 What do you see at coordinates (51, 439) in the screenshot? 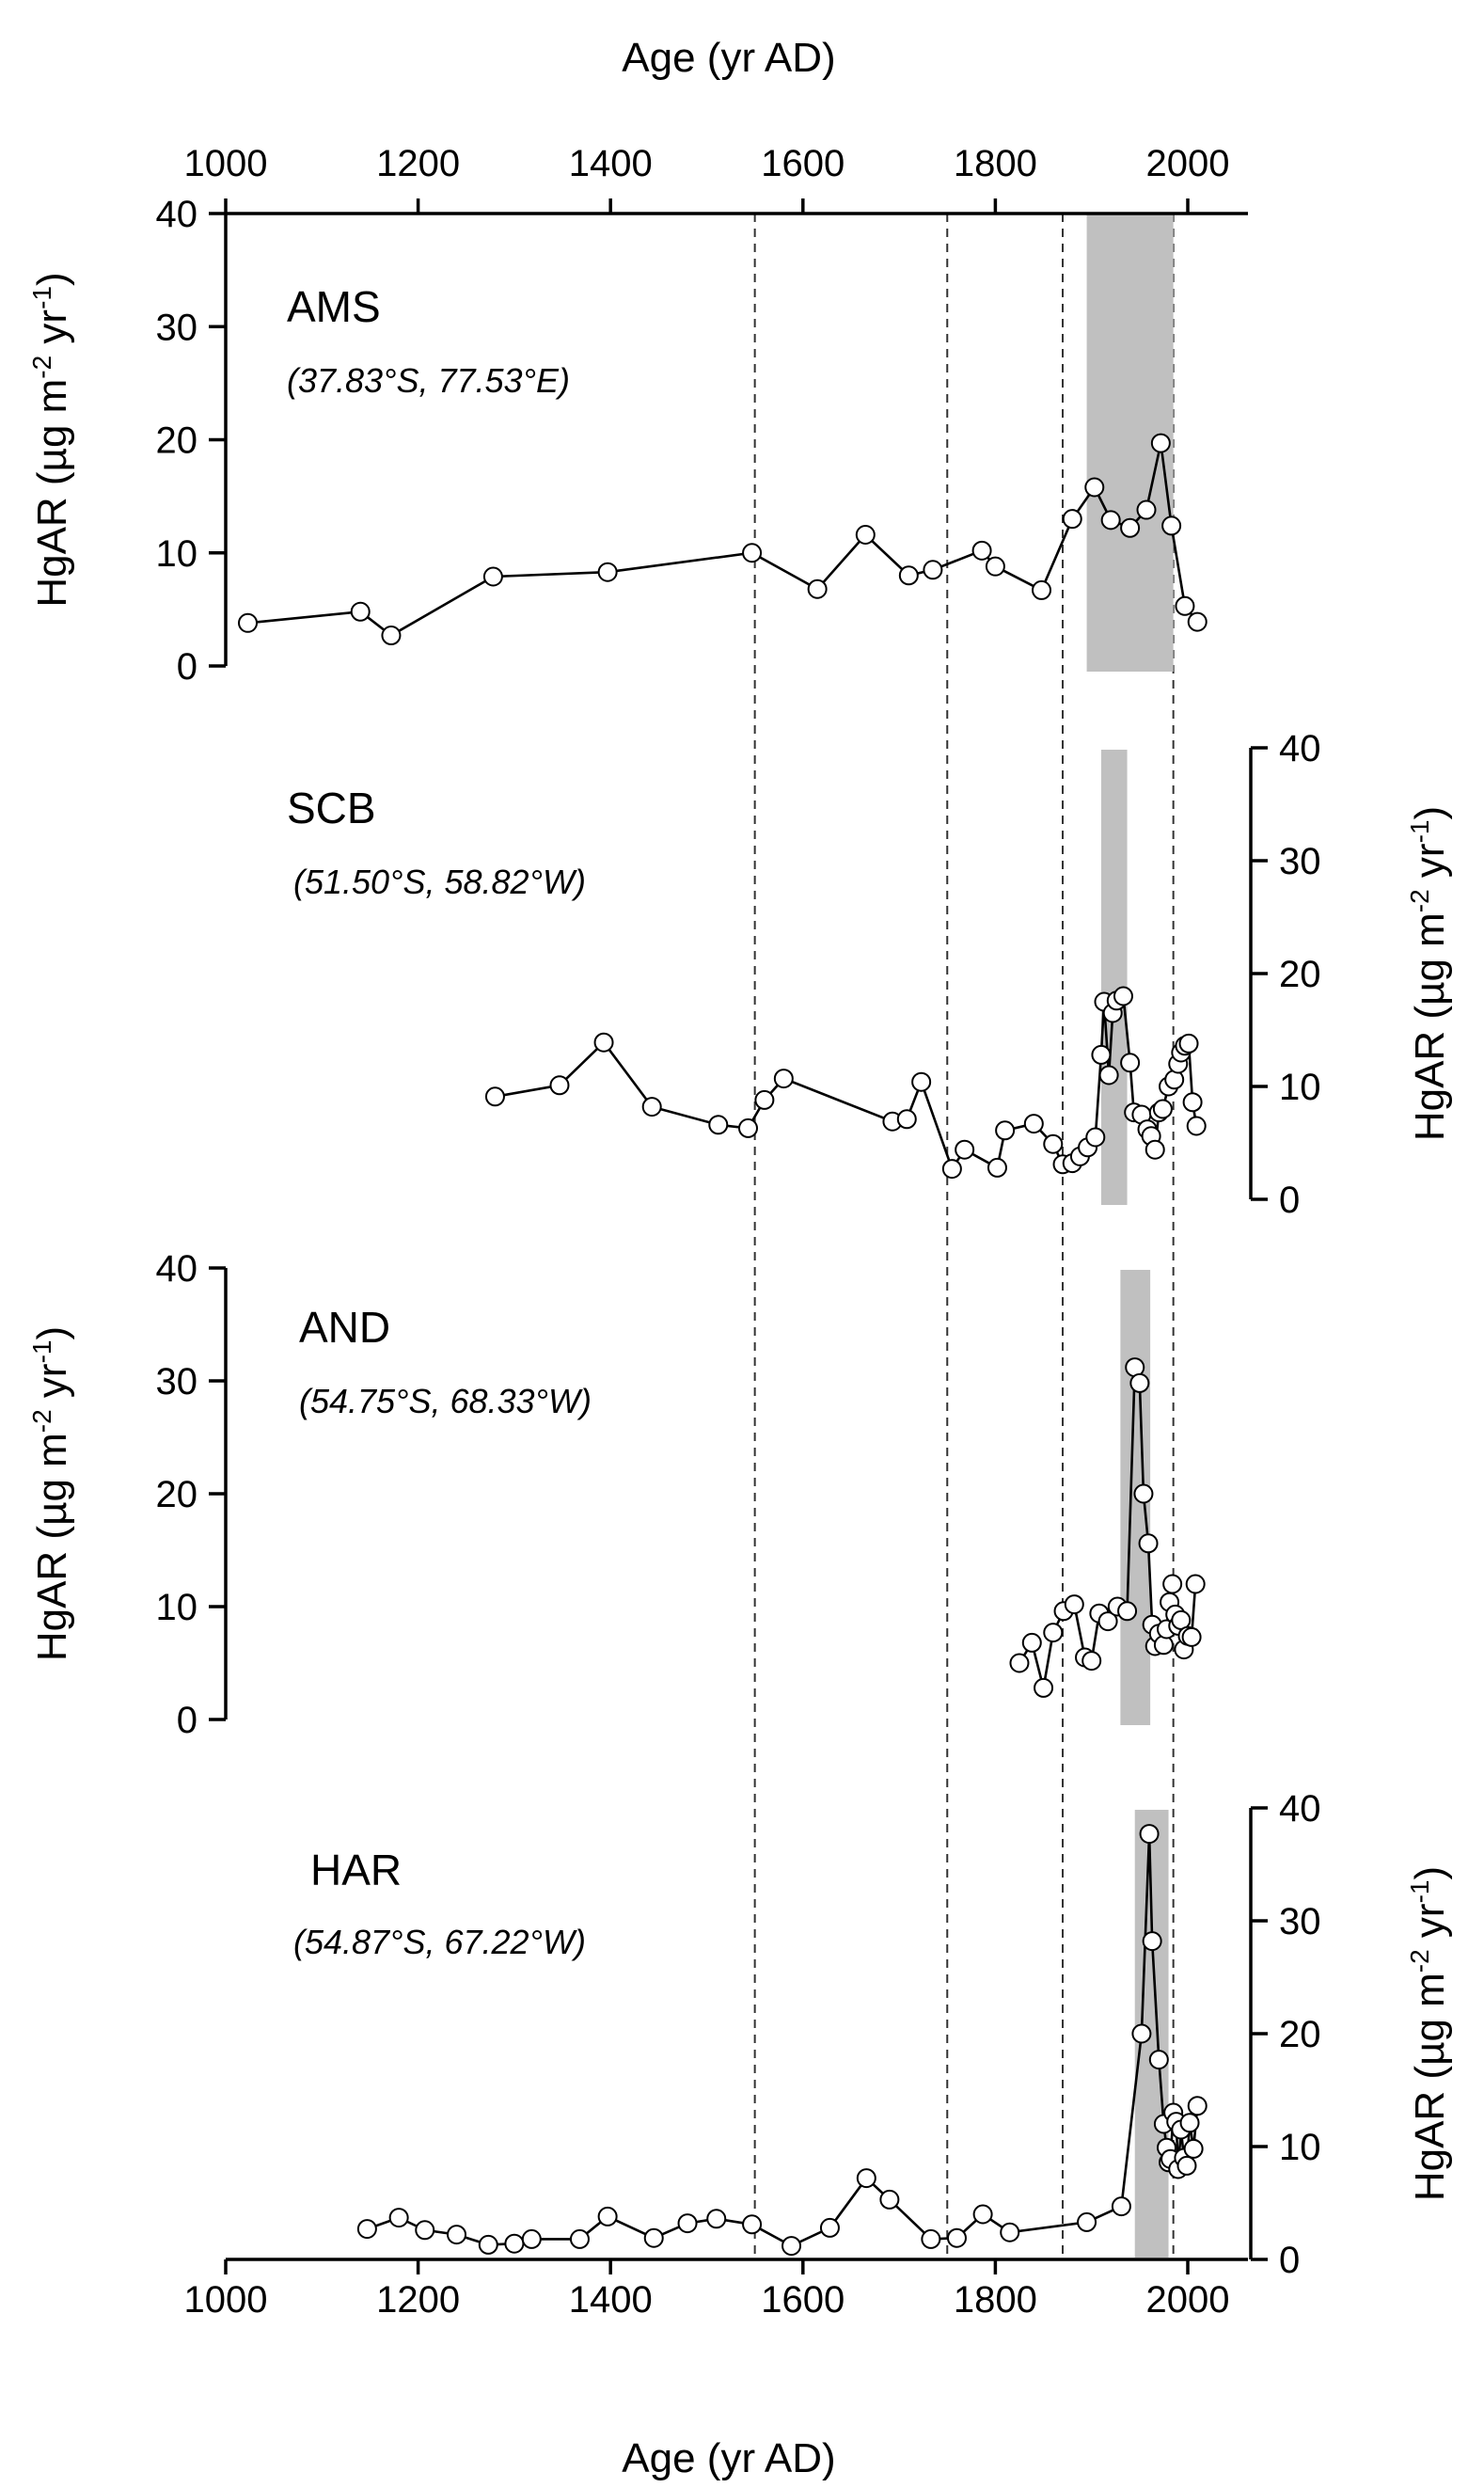
I see `y-axis-title-ams: HgAR (µg m-2 yr-1)` at bounding box center [51, 439].